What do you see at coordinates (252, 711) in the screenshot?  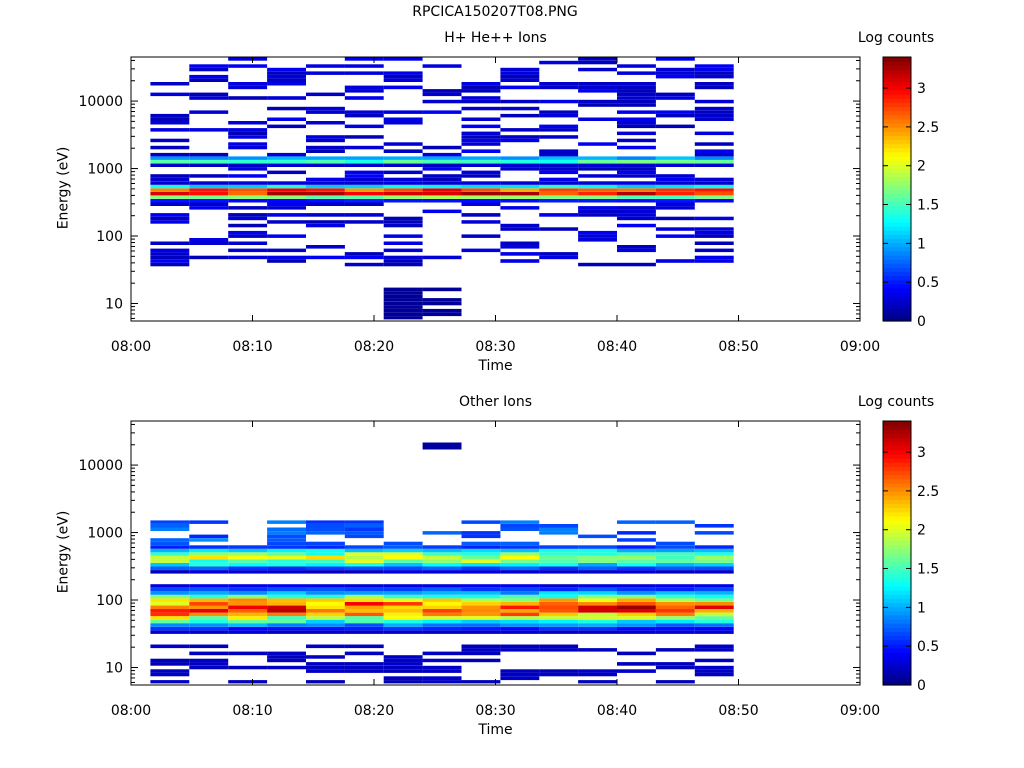 I see `x-tick-label: 08:10` at bounding box center [252, 711].